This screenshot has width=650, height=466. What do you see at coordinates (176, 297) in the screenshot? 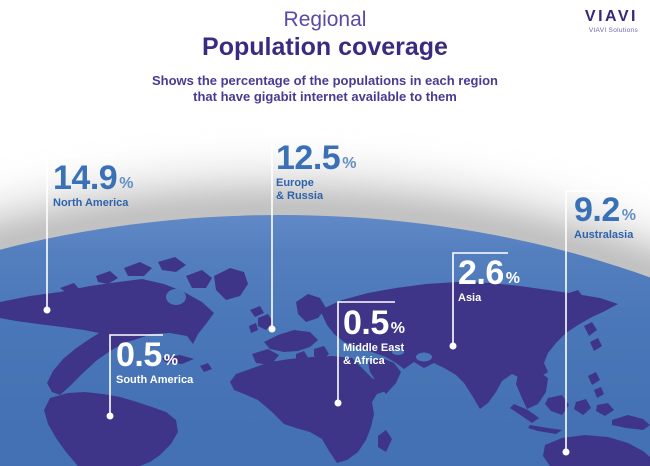
I see `hudson-bay` at bounding box center [176, 297].